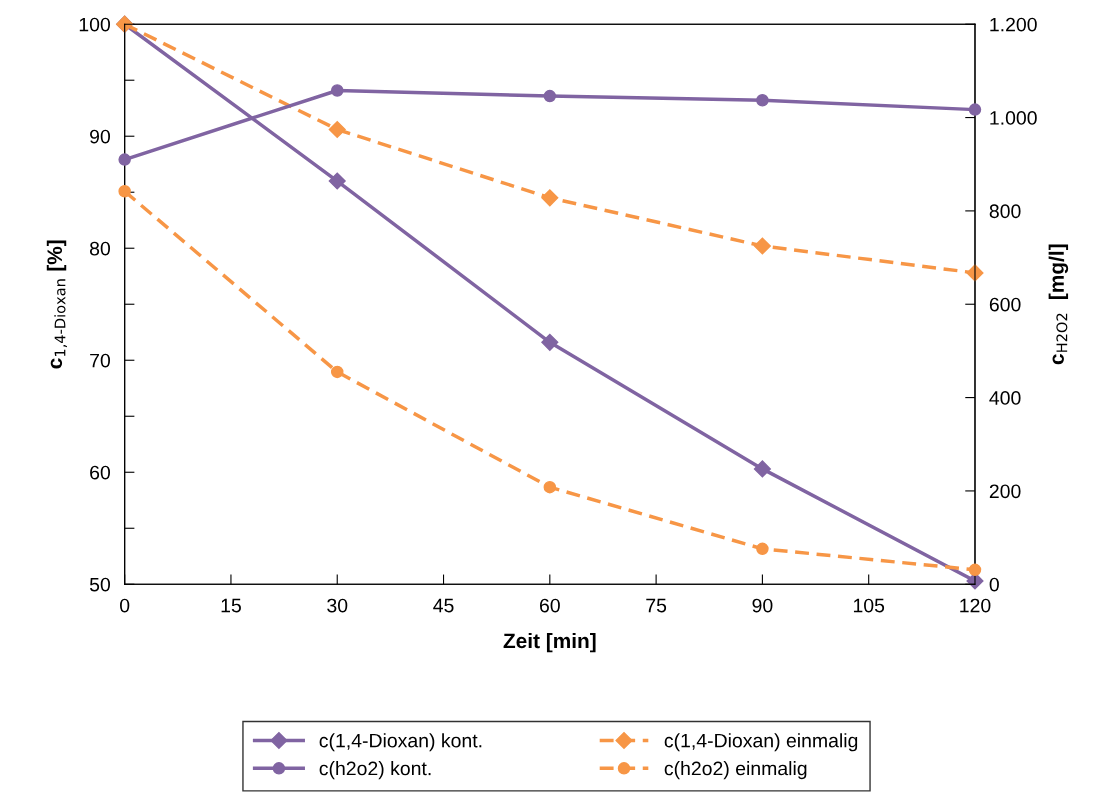 The width and height of the screenshot is (1113, 807). Describe the element at coordinates (100, 584) in the screenshot. I see `y-tick-label: 50` at that location.